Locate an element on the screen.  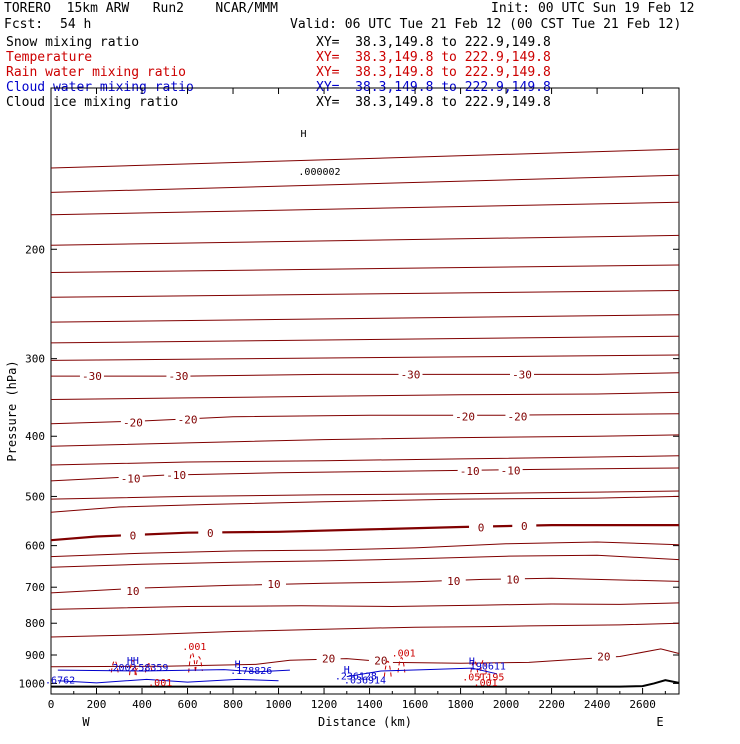
x-tick-label: 1000 is located at coordinates (278, 704).